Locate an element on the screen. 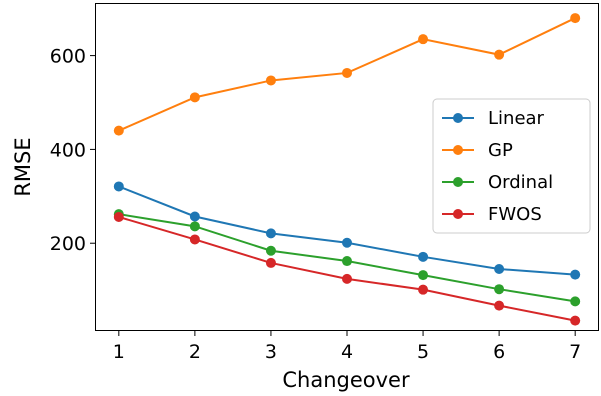 The height and width of the screenshot is (396, 601). y-tick-label: 400 is located at coordinates (68, 150).